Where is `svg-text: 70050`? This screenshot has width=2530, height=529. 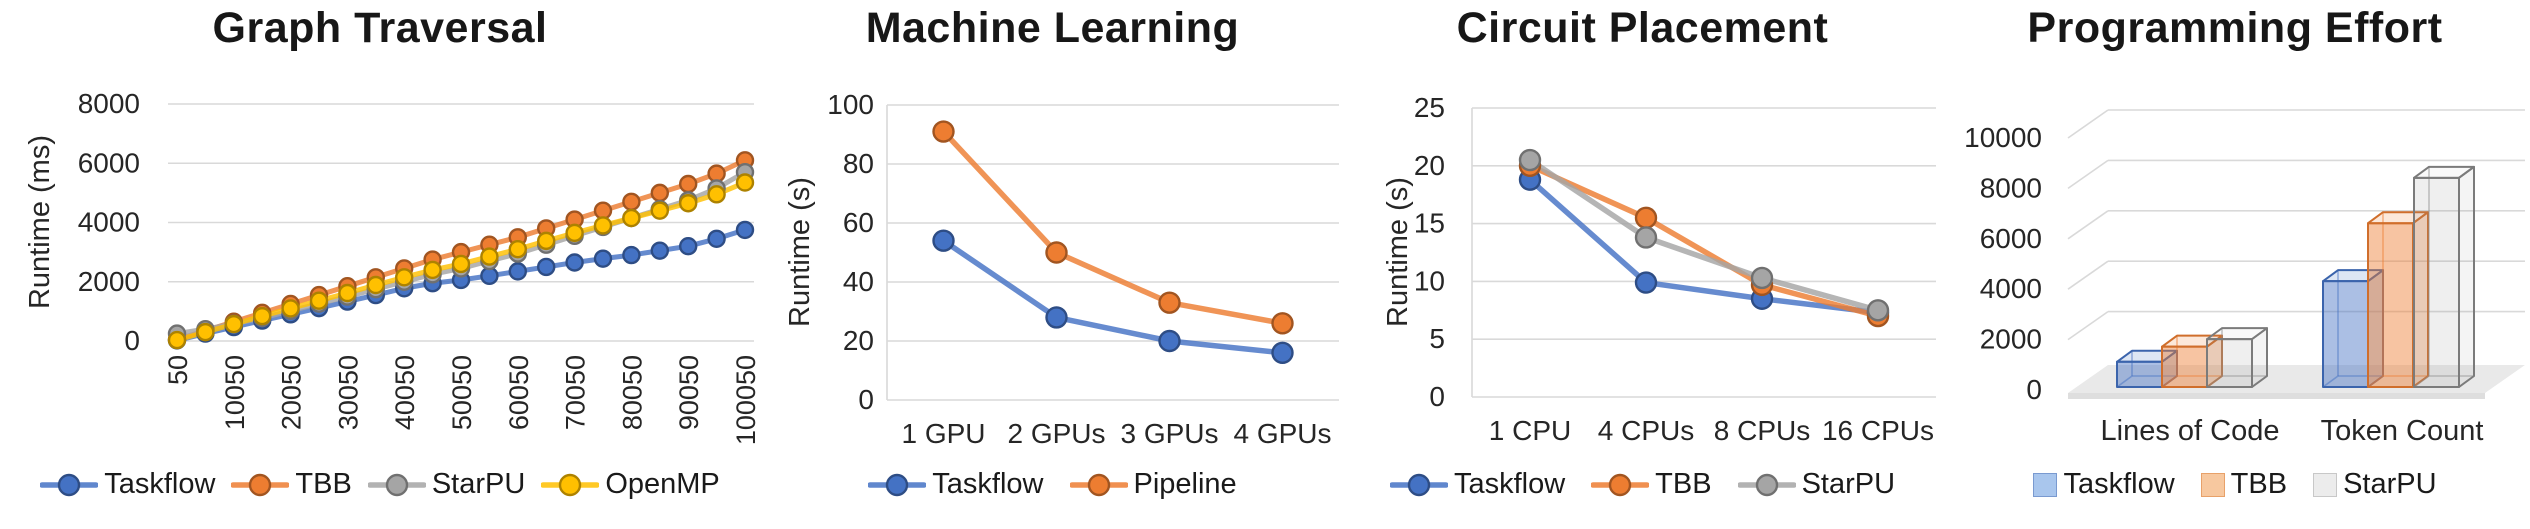 svg-text: 70050 is located at coordinates (576, 392).